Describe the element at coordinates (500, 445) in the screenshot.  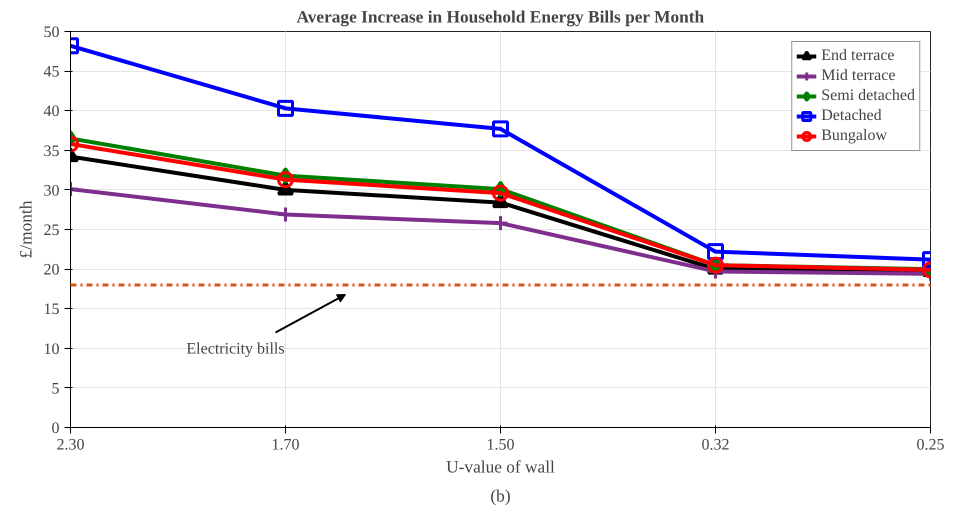
I see `x-tick-label: 1.50` at that location.